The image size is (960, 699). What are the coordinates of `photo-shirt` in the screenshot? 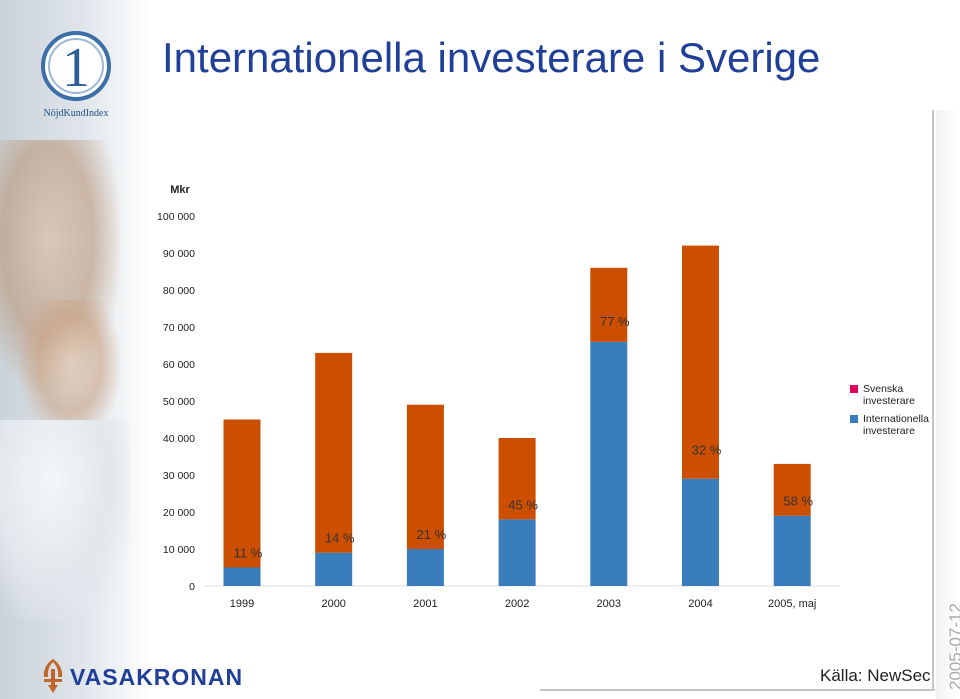 It's located at (65, 520).